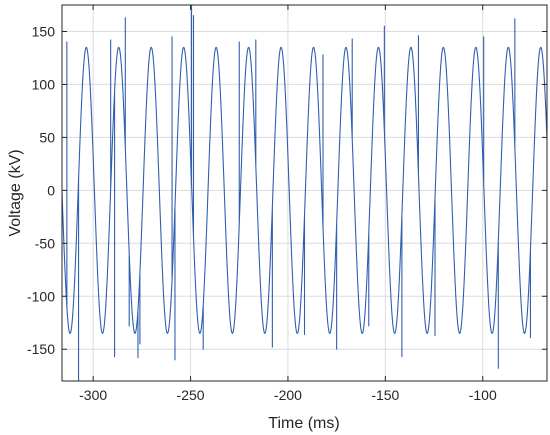 This screenshot has height=435, width=550. What do you see at coordinates (288, 395) in the screenshot?
I see `x-tick-label: -200` at bounding box center [288, 395].